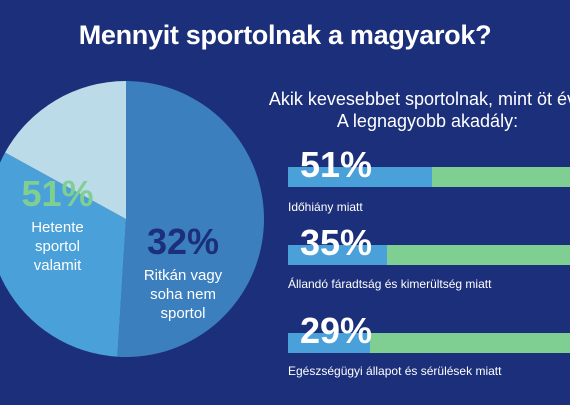 The height and width of the screenshot is (405, 570). I want to click on pie-slice-2-label-line: Ritkán vagy, so click(183, 275).